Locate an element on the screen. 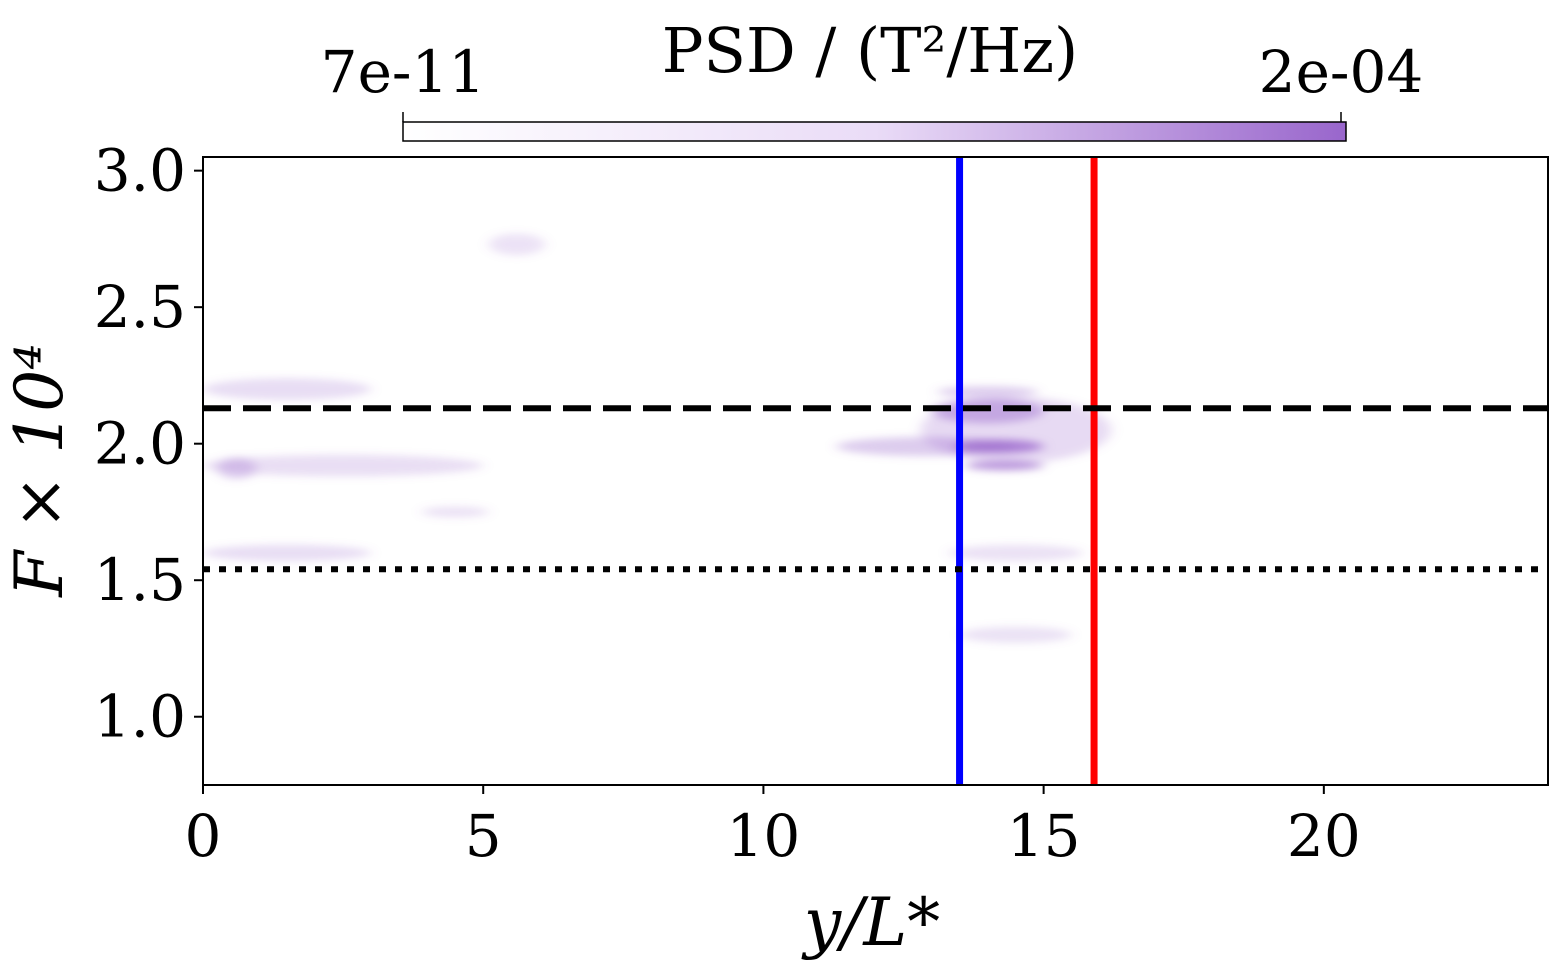 The image size is (1567, 975). x-axis-label: y/L* is located at coordinates (870, 922).